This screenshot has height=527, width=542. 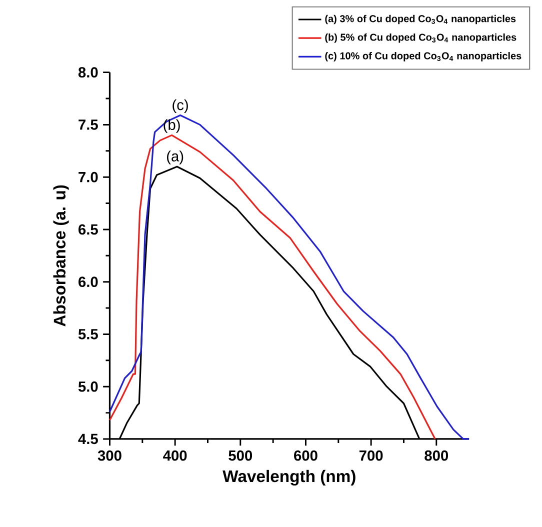 What do you see at coordinates (423, 57) in the screenshot?
I see `legend-label: (c) 10% of Cu doped Co$_{3}$O$_{4}$ nanoparticles` at bounding box center [423, 57].